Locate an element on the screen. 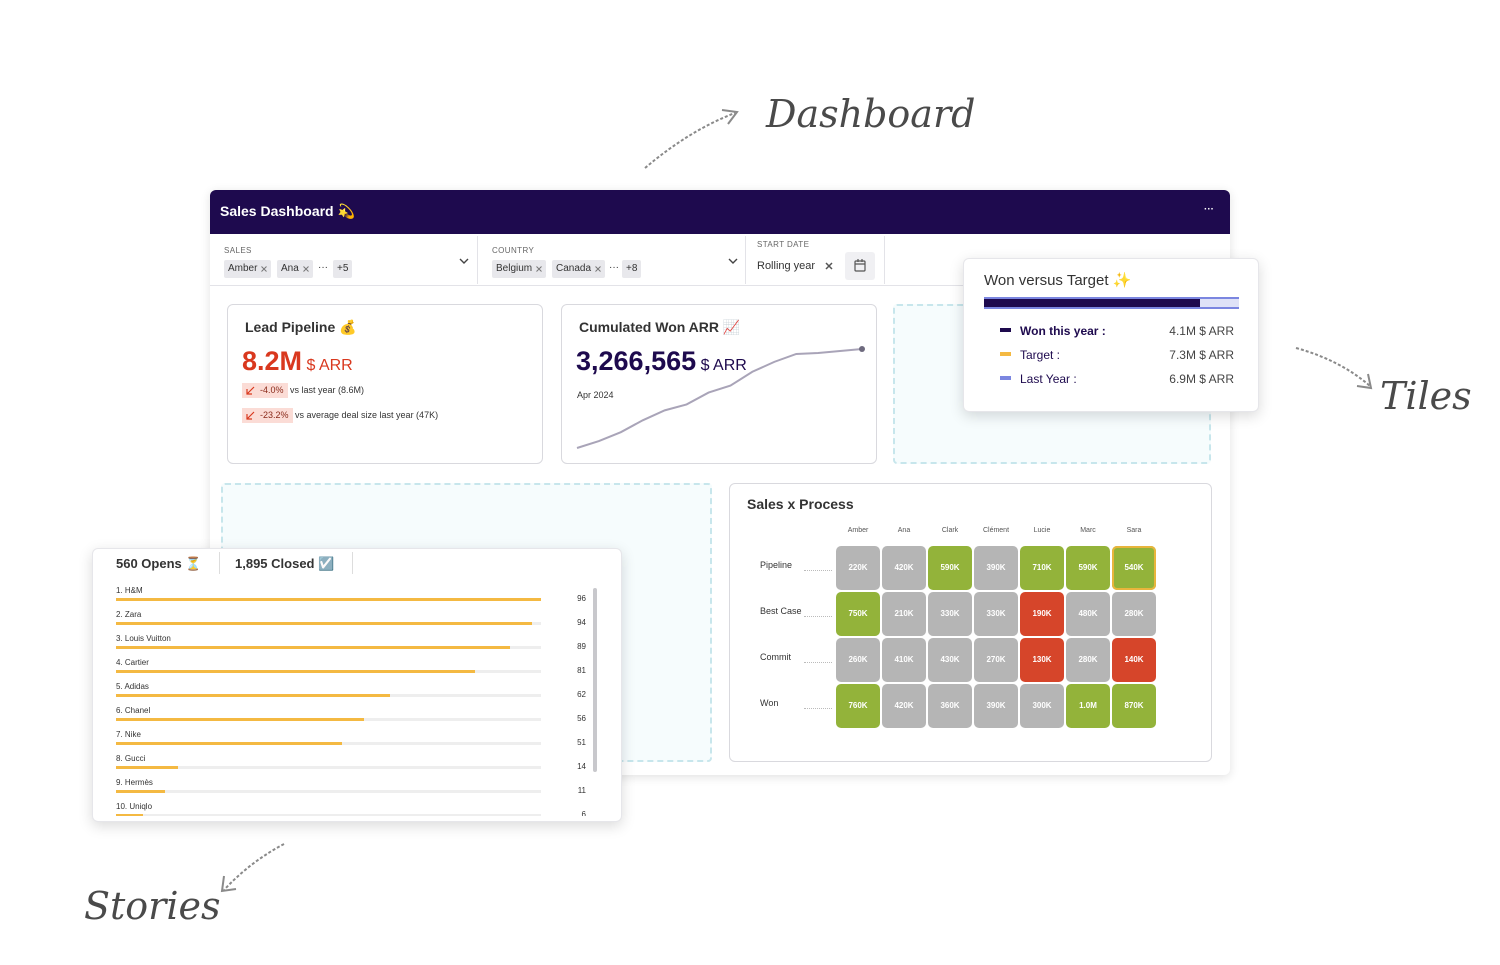 This screenshot has width=1500, height=965. heatmap-cell: 280K is located at coordinates (1134, 614).